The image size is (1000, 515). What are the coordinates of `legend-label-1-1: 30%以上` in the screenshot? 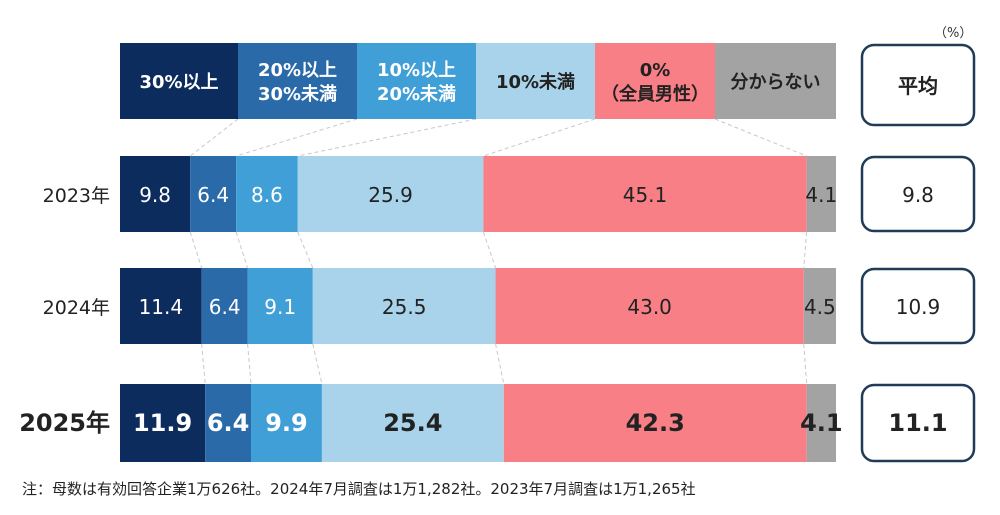 It's located at (178, 82).